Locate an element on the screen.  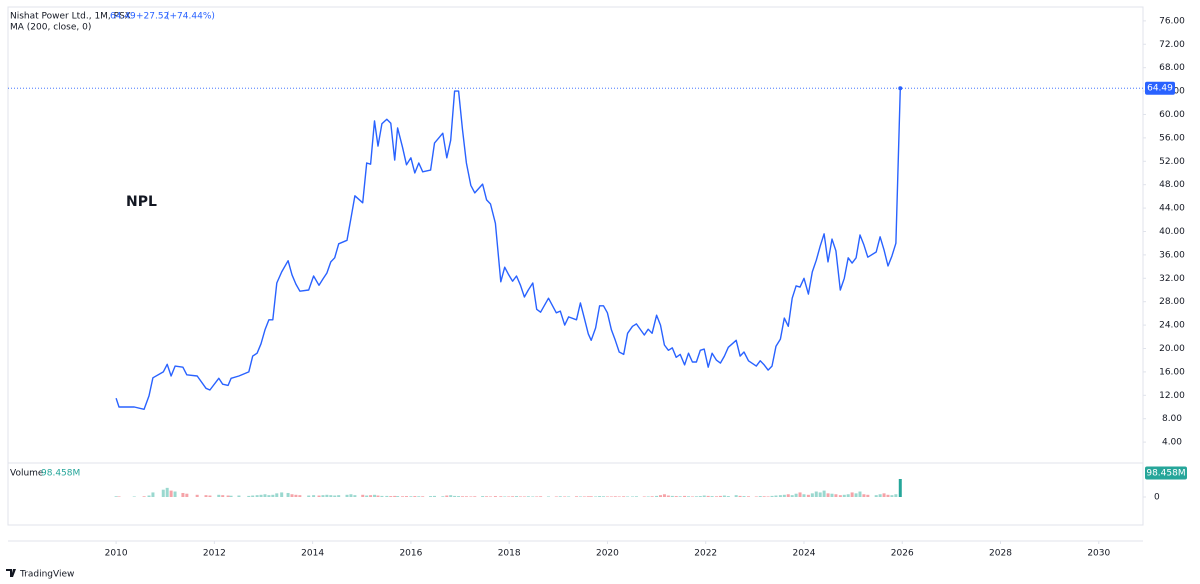
y-tick-label: 32.00 is located at coordinates (1172, 279).